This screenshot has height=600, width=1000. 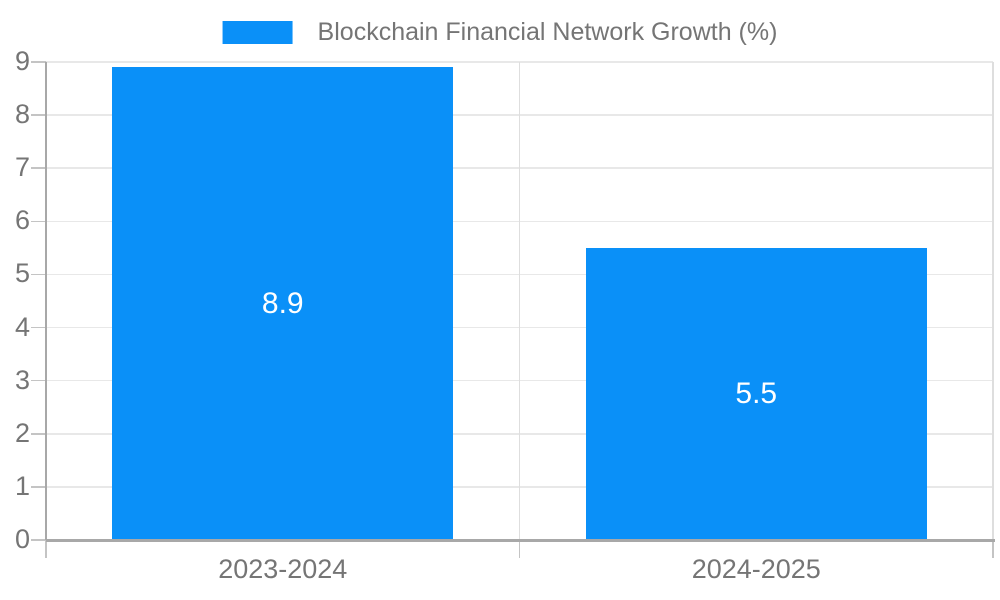 I want to click on y-tick-label: 4, so click(x=22, y=326).